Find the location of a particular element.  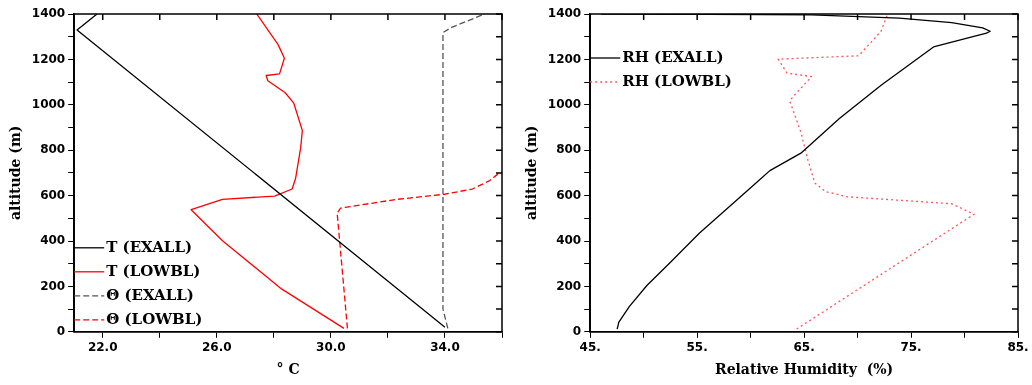

x-axis-title: ° C is located at coordinates (288, 369).